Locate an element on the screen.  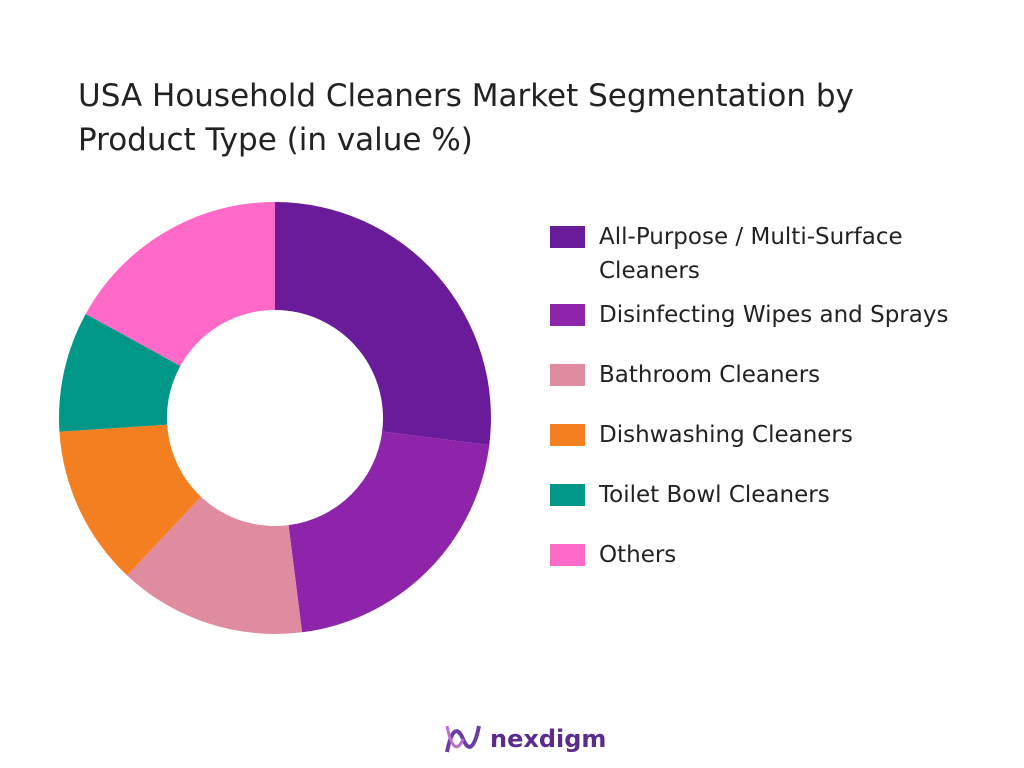
legend-item: Disinfecting Wipes and Sprays is located at coordinates (780, 315).